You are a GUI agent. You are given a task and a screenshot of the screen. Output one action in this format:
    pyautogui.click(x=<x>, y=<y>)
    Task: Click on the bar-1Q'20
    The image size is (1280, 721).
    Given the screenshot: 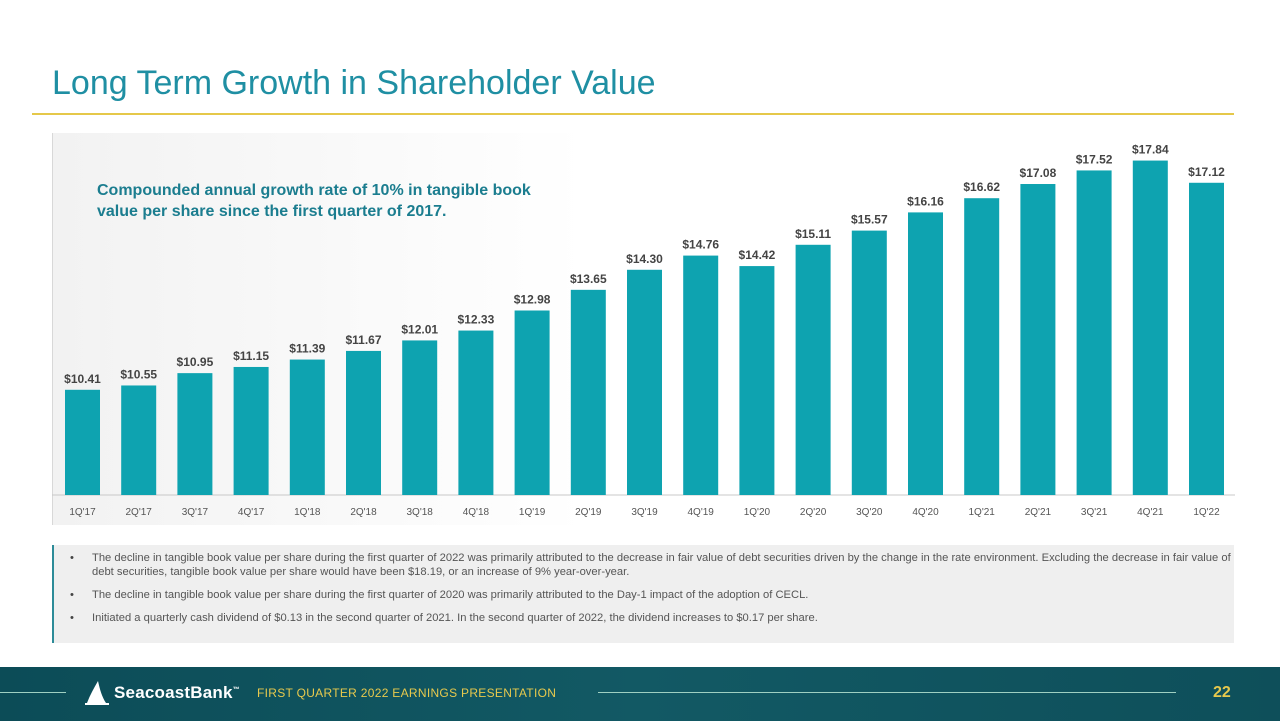 What is the action you would take?
    pyautogui.click(x=757, y=380)
    